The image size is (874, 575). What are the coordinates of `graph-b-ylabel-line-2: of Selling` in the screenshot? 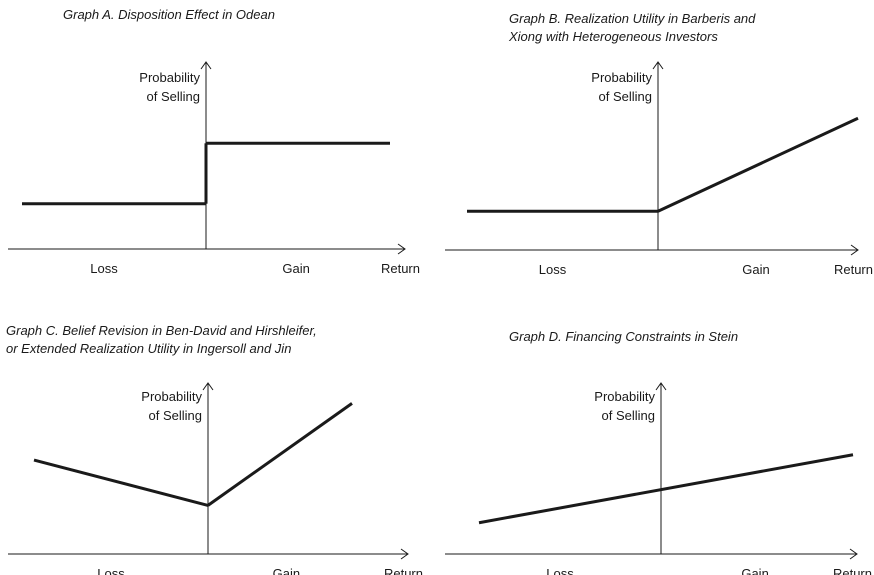 It's located at (625, 96).